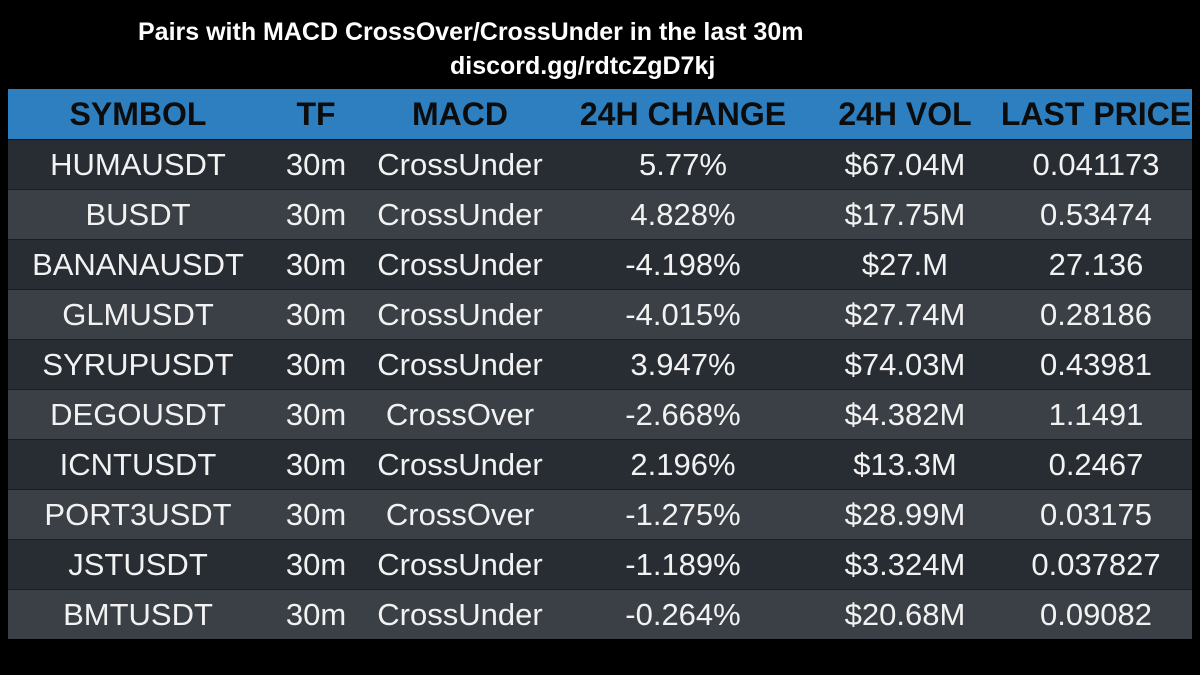 The width and height of the screenshot is (1200, 675). Describe the element at coordinates (1096, 264) in the screenshot. I see `cell-price: 27.136` at that location.